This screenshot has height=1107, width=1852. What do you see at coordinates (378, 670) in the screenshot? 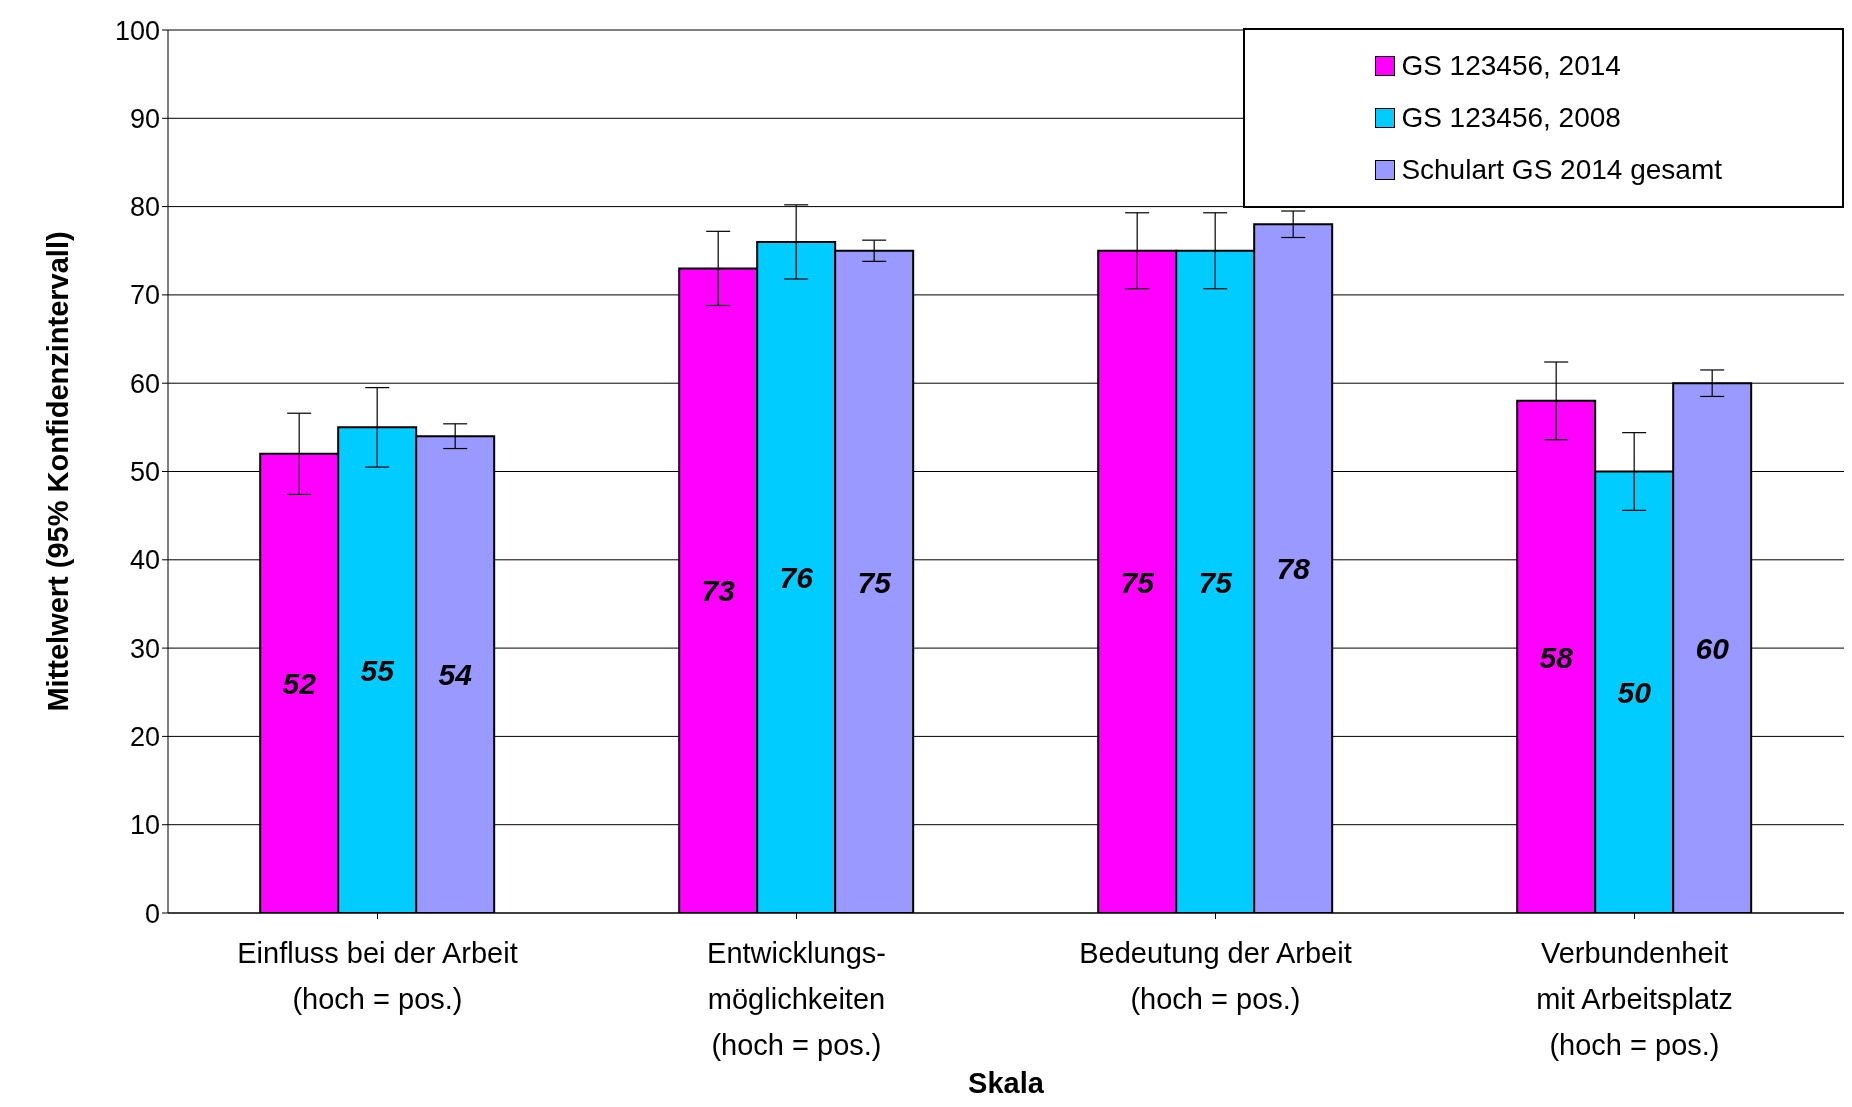
I see `data-label: 55` at bounding box center [378, 670].